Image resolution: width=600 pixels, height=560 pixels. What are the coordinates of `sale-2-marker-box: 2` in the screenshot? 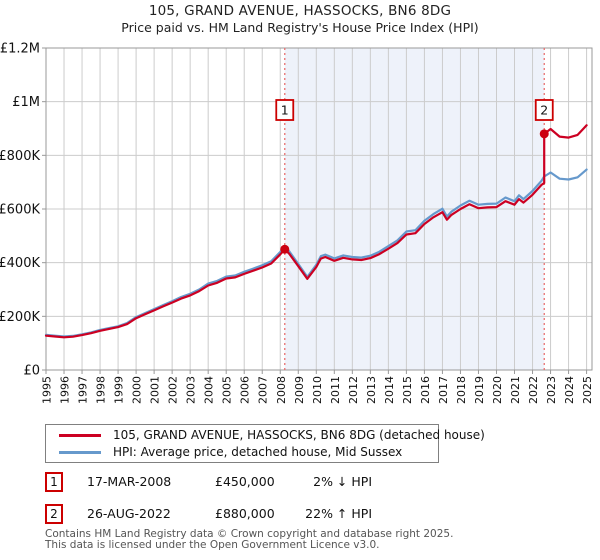 It's located at (54, 514).